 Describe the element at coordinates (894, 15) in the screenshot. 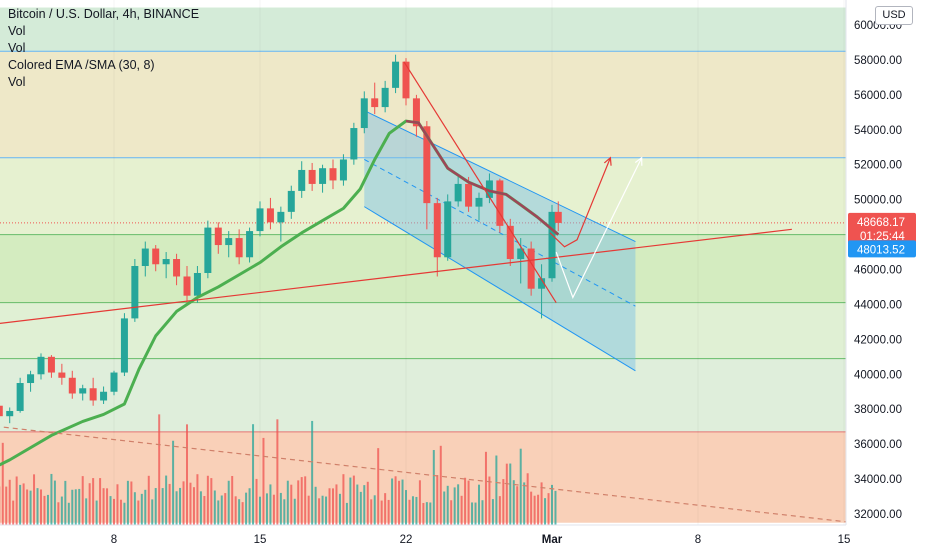

I see `currency-button: USD` at that location.